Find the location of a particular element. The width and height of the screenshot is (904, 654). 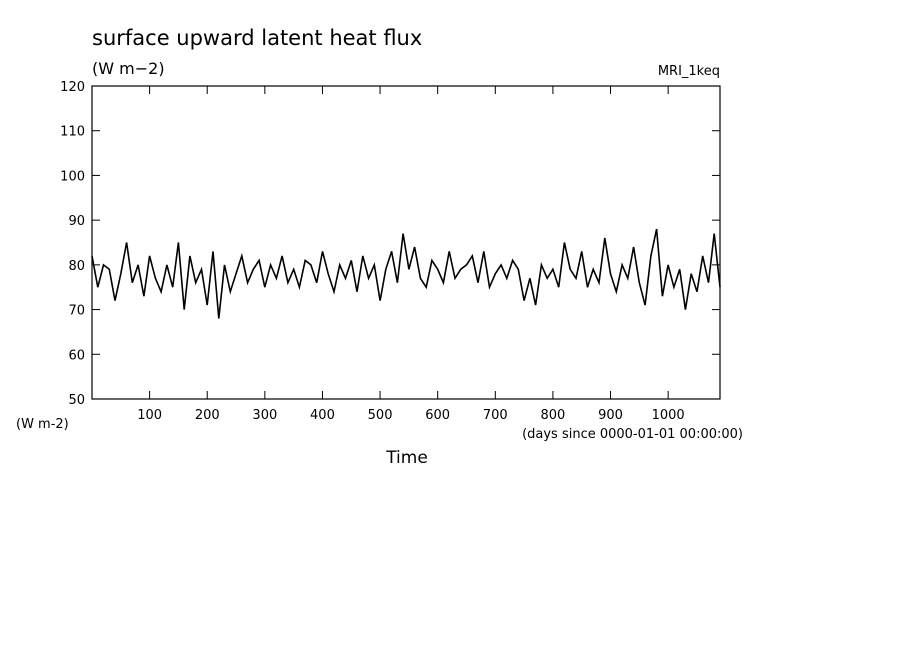

subtitle: (W m−2) is located at coordinates (128, 68).